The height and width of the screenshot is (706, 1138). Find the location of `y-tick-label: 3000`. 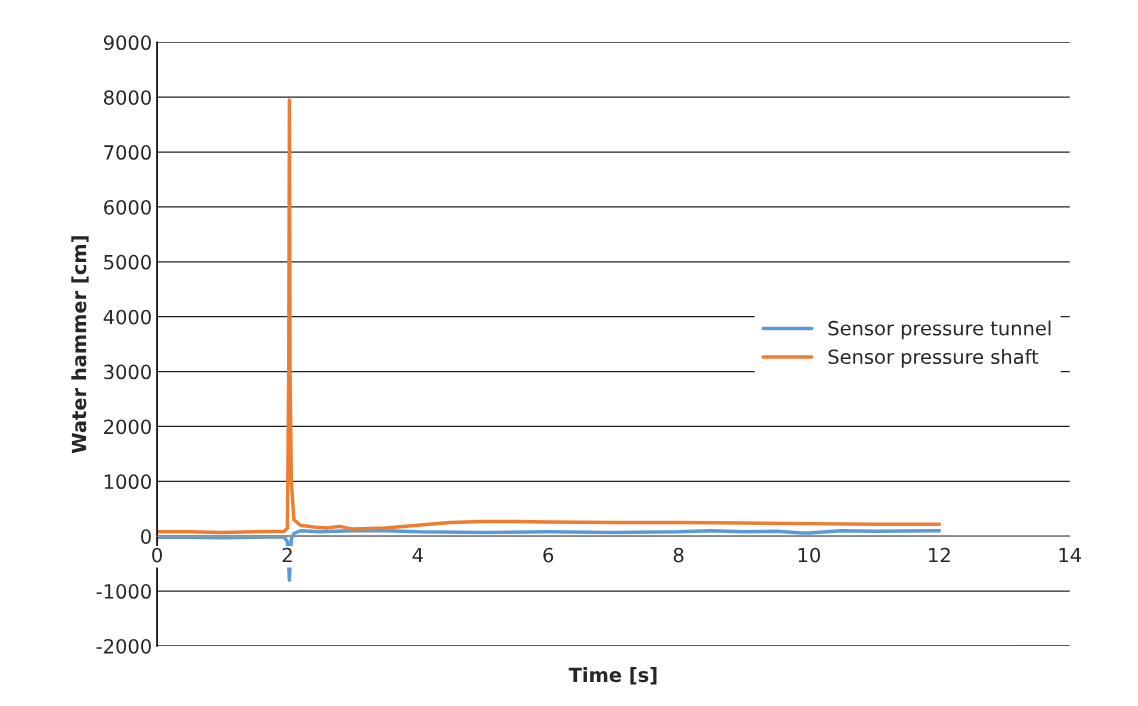

y-tick-label: 3000 is located at coordinates (127, 372).